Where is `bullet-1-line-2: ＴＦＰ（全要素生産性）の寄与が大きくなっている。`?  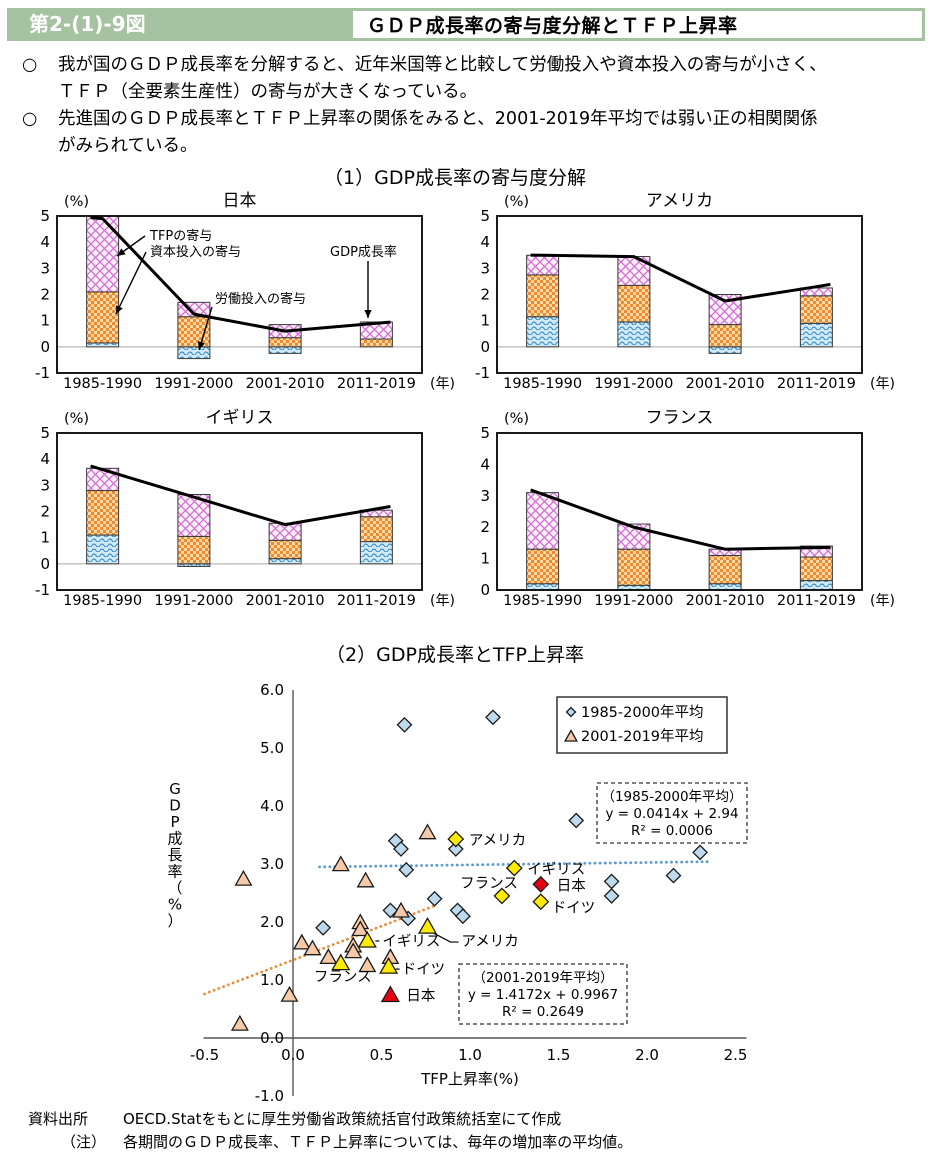 bullet-1-line-2: ＴＦＰ（全要素生産性）の寄与が大きくなっている。 is located at coordinates (268, 92).